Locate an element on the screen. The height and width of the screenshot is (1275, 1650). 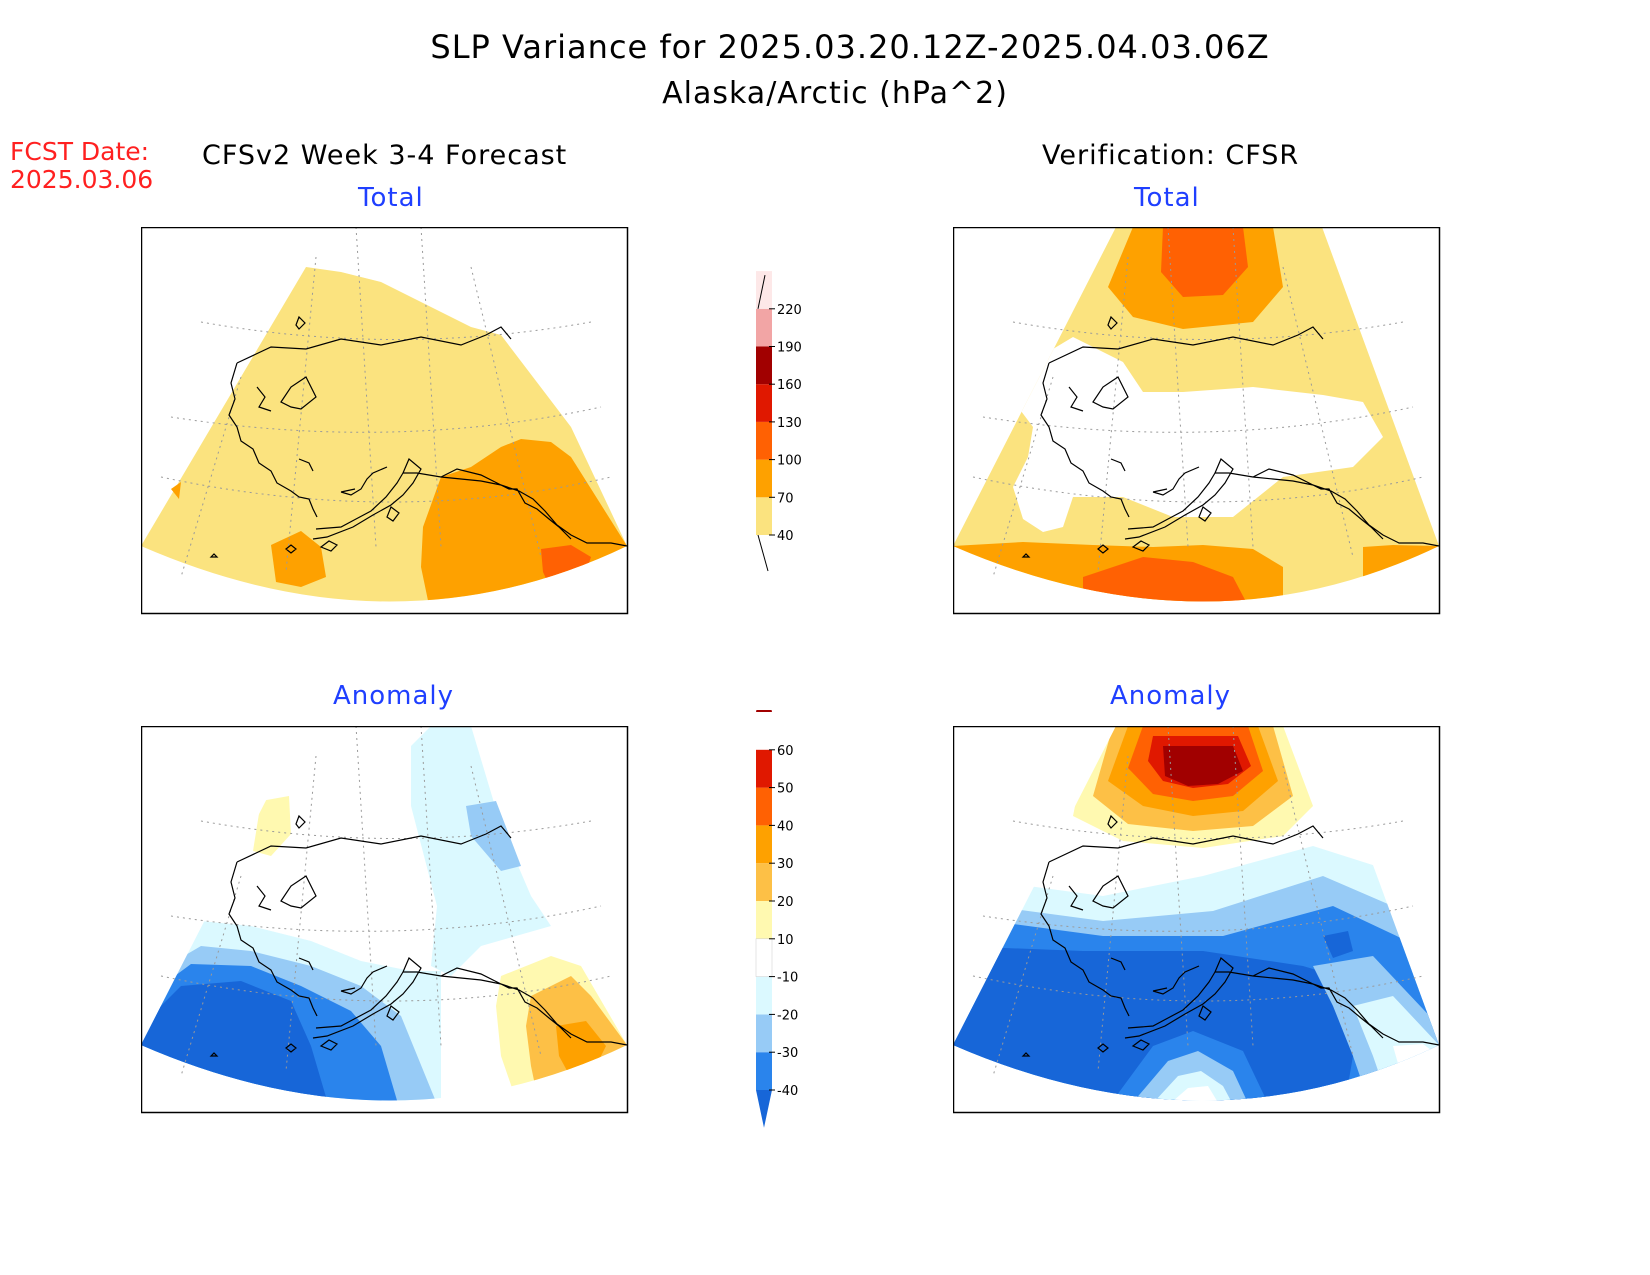
anomaly-colorbar-label: -20 is located at coordinates (787, 1015).